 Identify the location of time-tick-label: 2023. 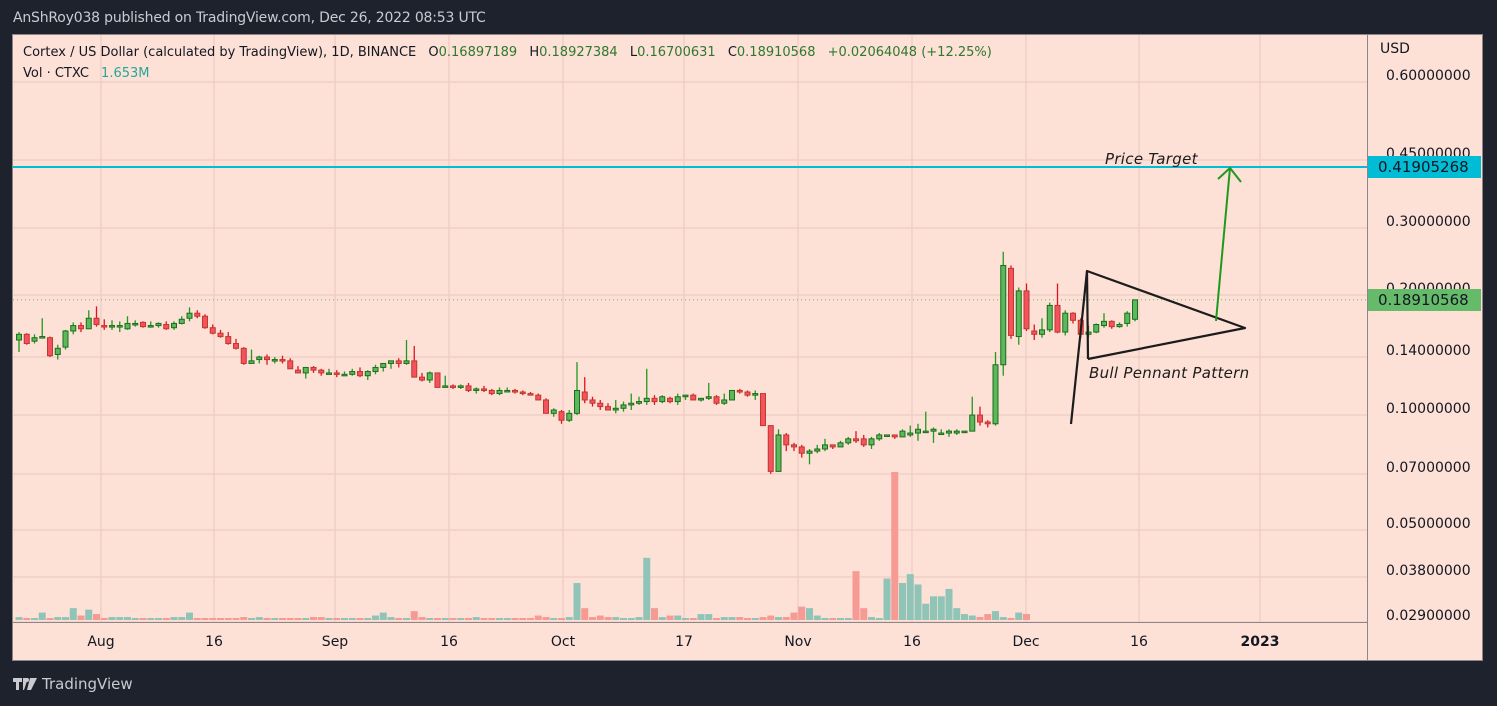
(1260, 642).